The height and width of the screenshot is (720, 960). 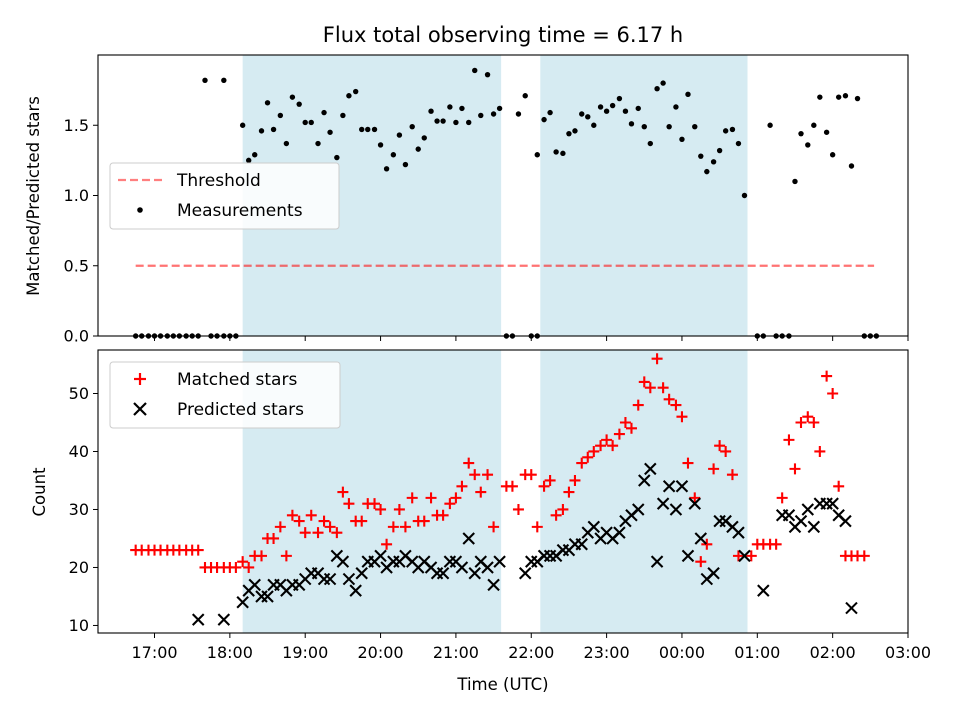 I want to click on legend-threshold-label: Threshold, so click(x=218, y=181).